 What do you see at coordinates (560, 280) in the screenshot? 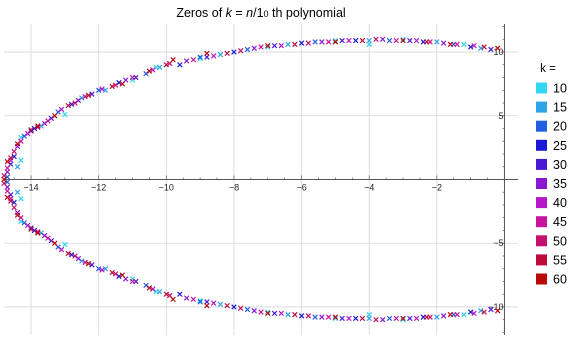
I see `legend-label: 60` at bounding box center [560, 280].